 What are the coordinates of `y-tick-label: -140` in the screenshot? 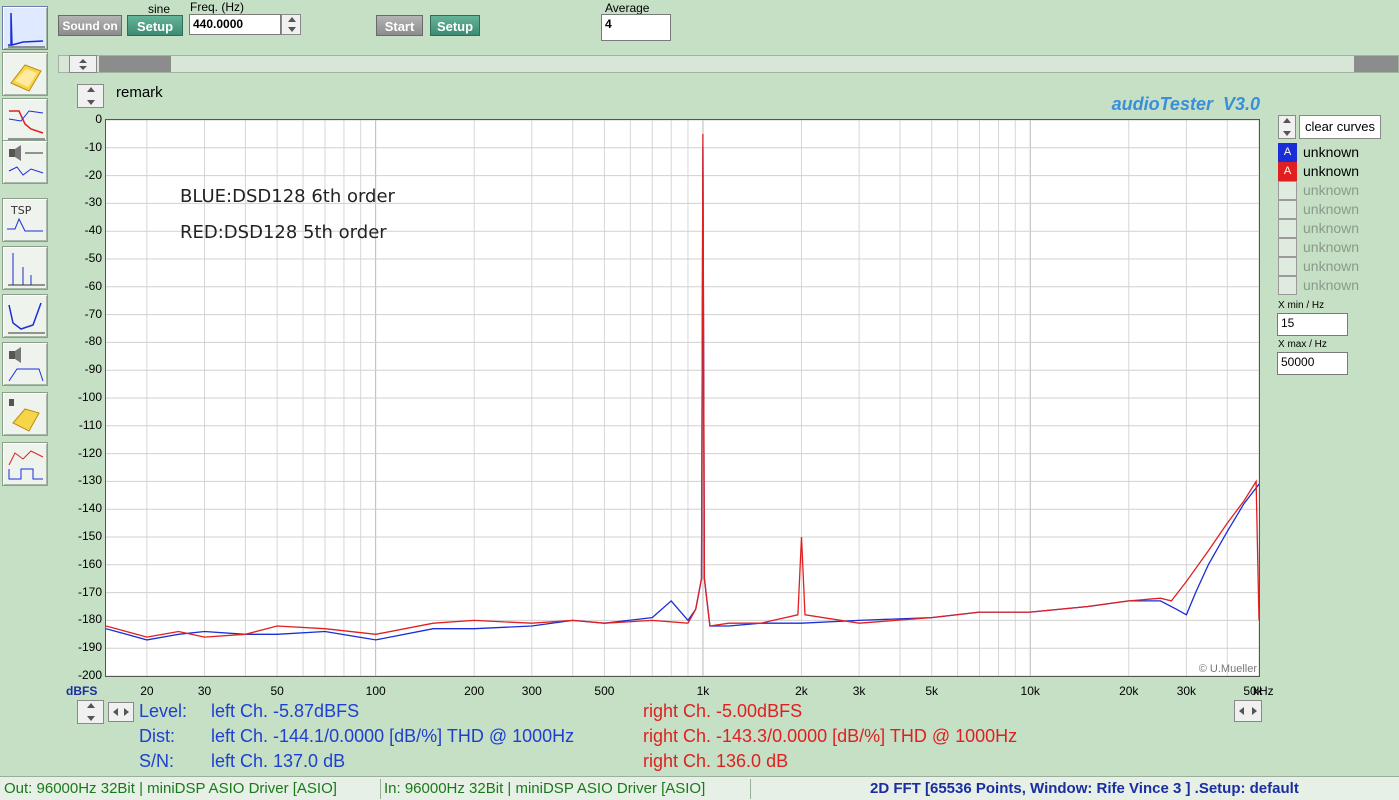 It's located at (89, 508).